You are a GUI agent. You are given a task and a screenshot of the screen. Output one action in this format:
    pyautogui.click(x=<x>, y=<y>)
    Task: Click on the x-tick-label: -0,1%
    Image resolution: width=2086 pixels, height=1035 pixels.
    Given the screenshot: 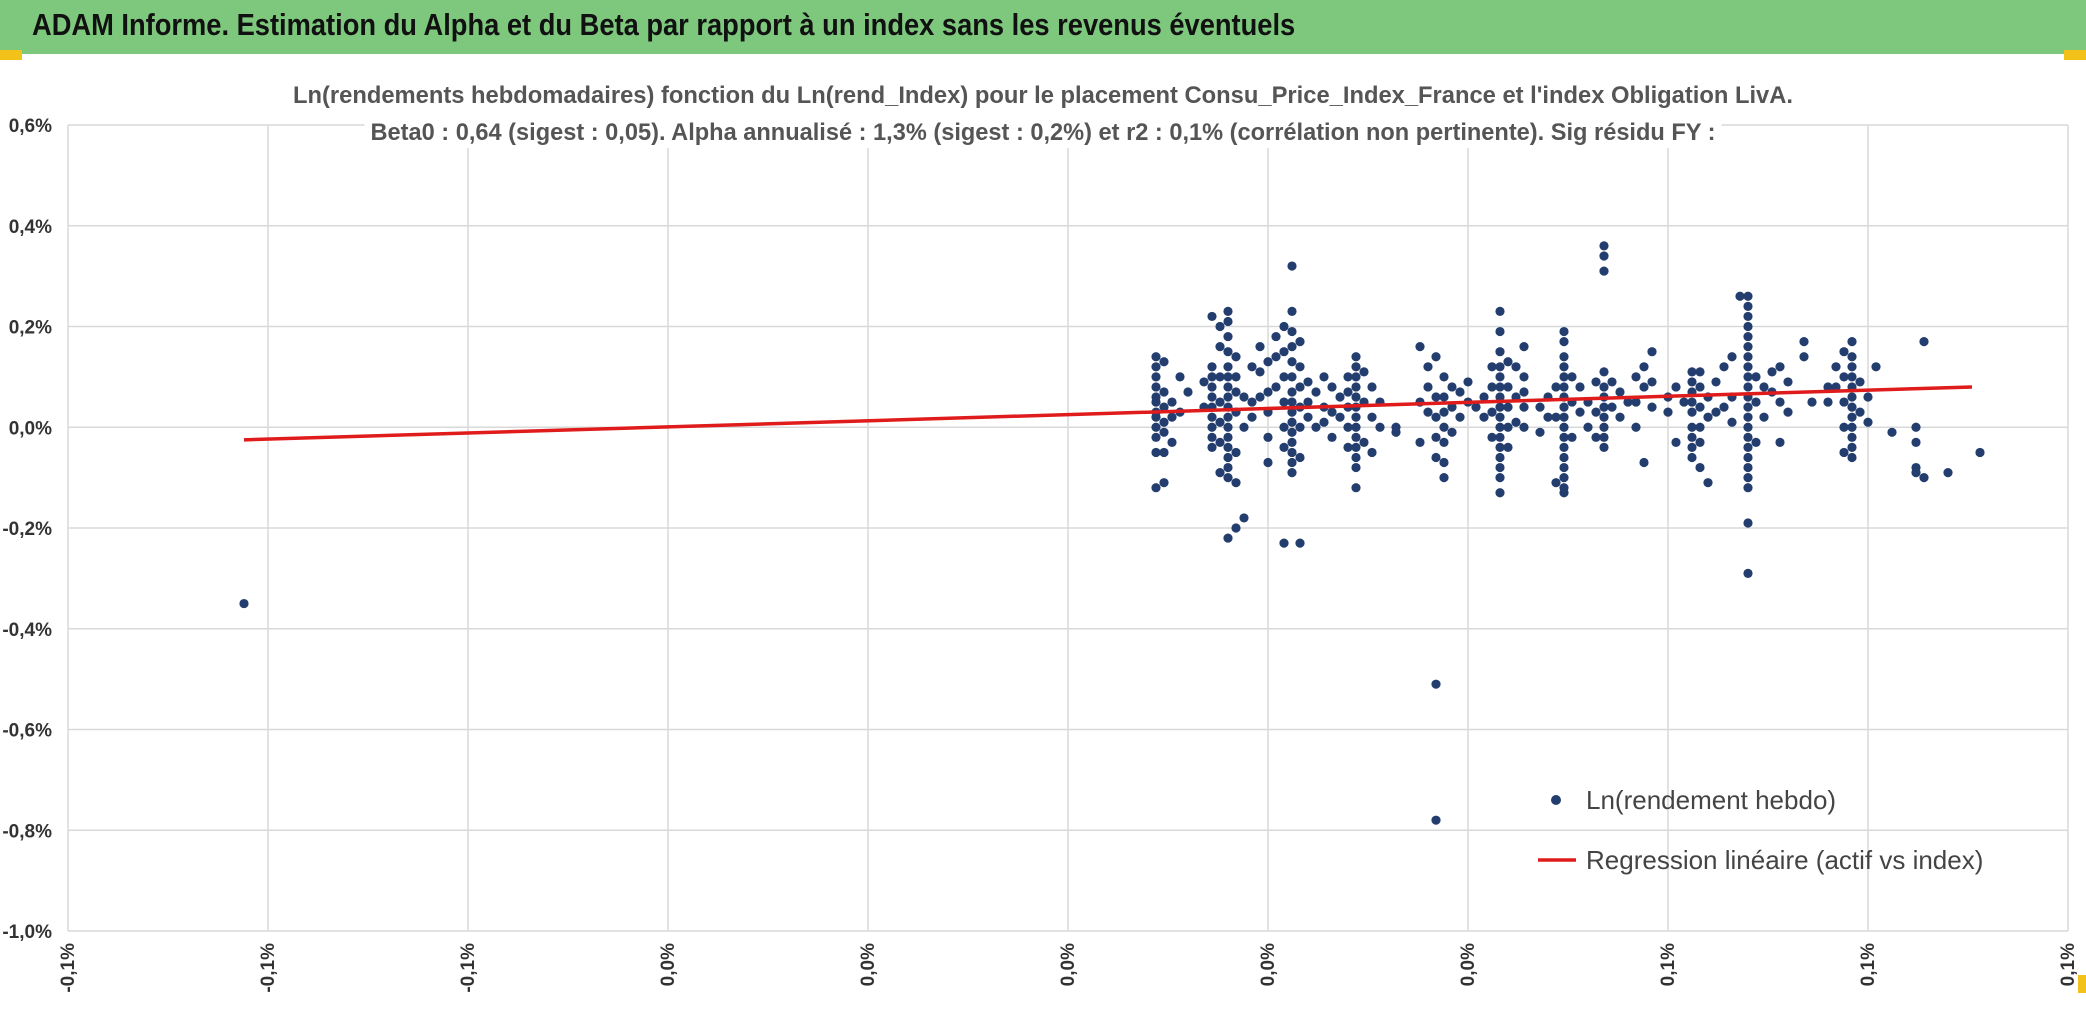 What is the action you would take?
    pyautogui.click(x=68, y=968)
    